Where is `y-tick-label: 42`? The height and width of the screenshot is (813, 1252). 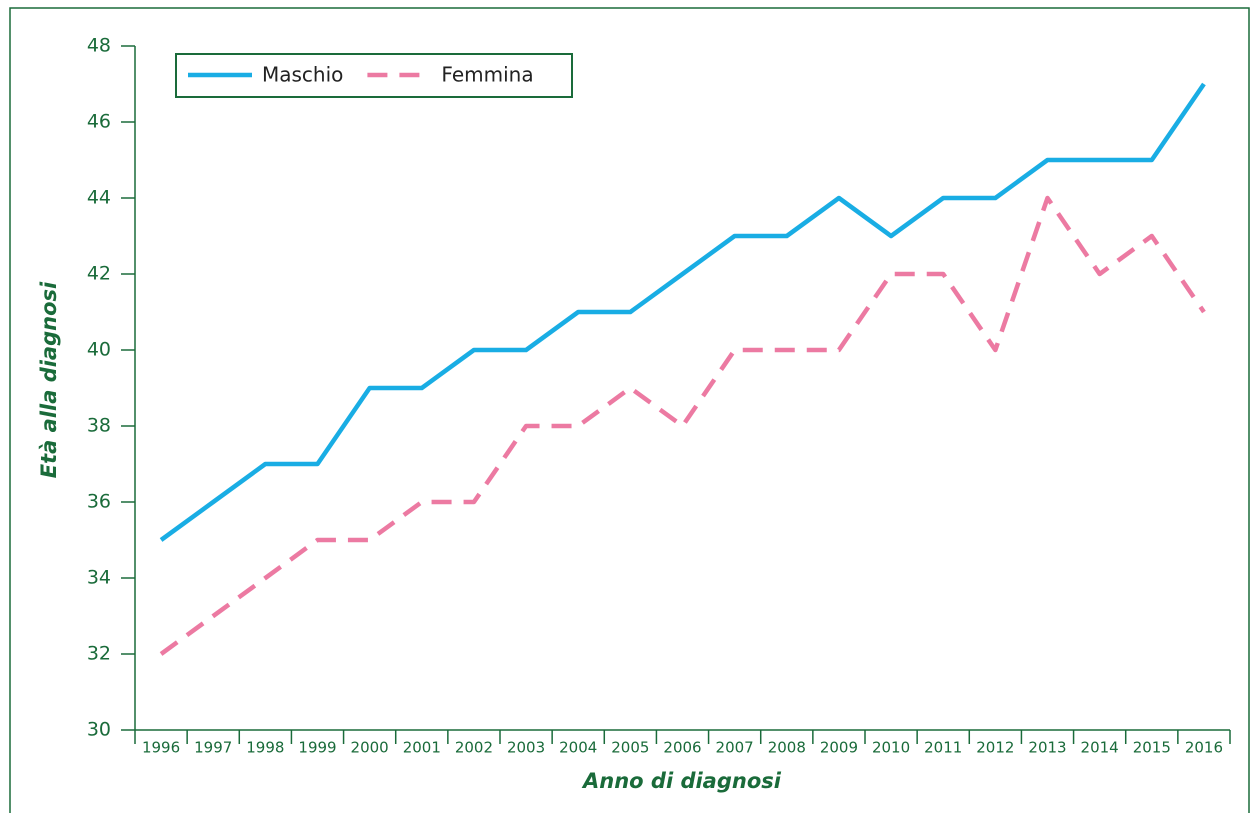
y-tick-label: 42 is located at coordinates (99, 274).